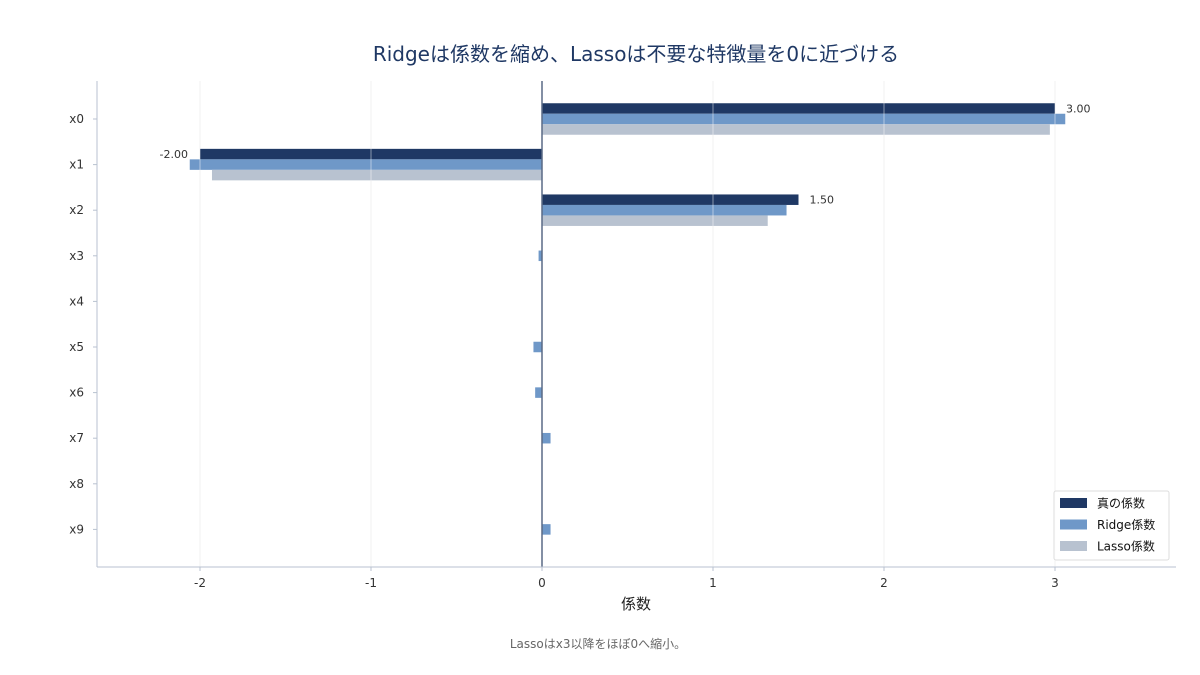 The image size is (1200, 675). I want to click on legend-entry-1: Ridge係数, so click(1126, 524).